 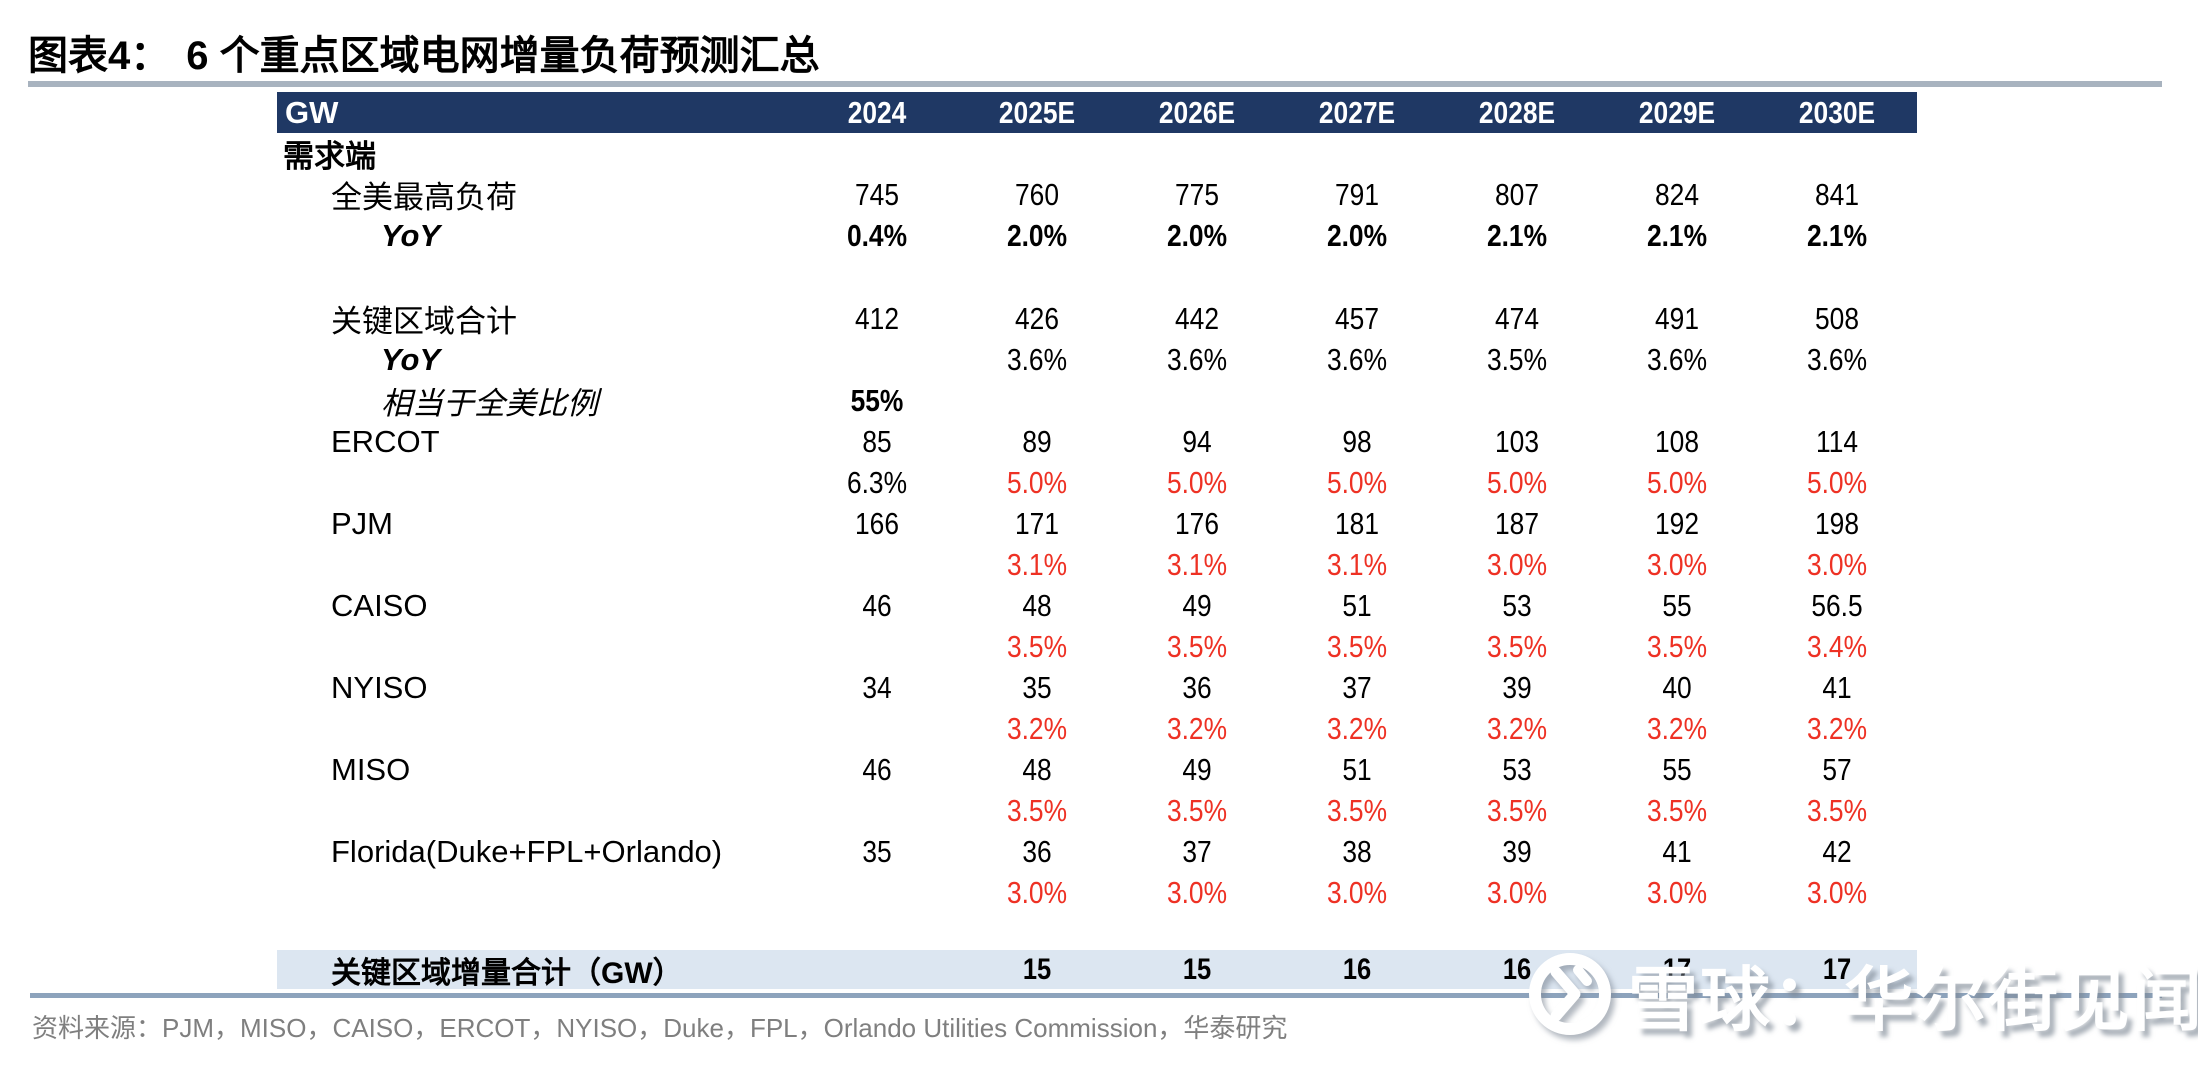 What do you see at coordinates (1037, 194) in the screenshot?
I see `table-cell: 760` at bounding box center [1037, 194].